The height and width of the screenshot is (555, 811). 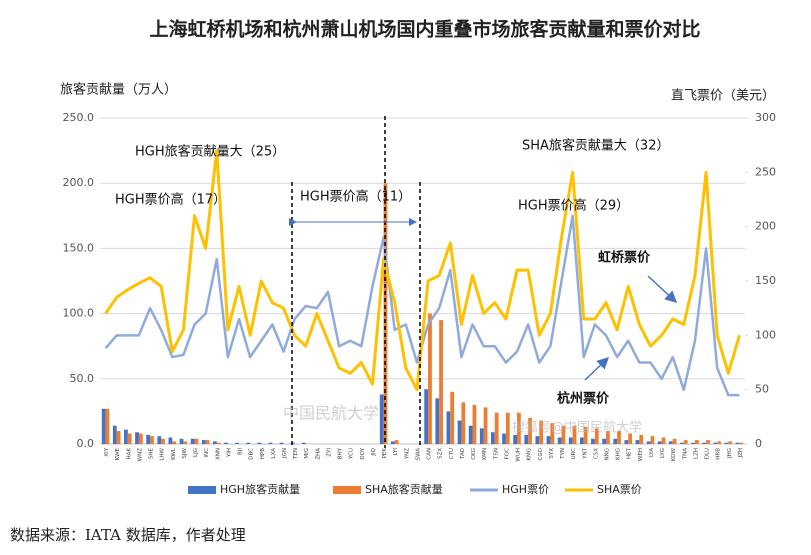 What do you see at coordinates (307, 453) in the screenshot?
I see `x-tick-label: MIG` at bounding box center [307, 453].